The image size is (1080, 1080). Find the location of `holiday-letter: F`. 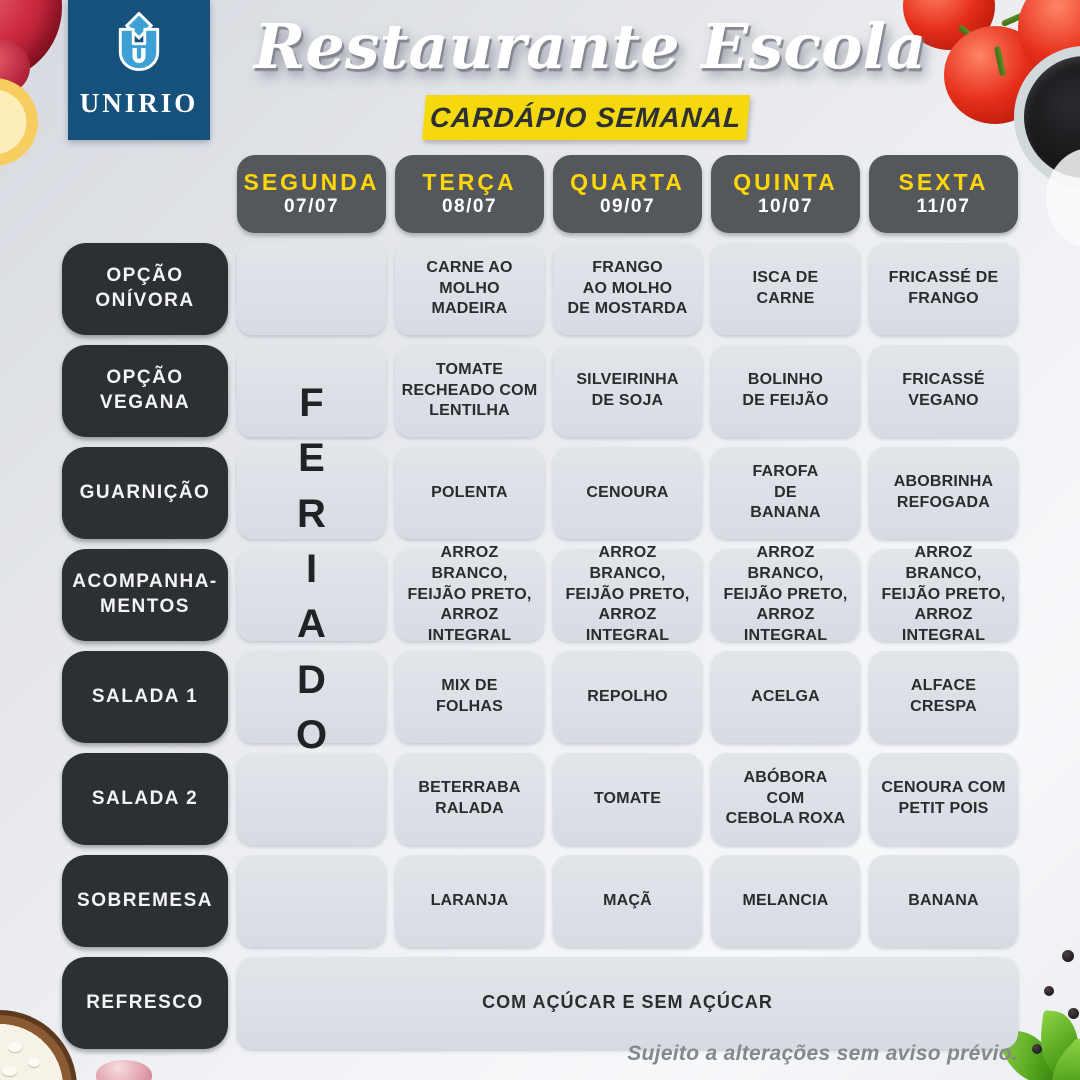

holiday-letter: F is located at coordinates (311, 403).